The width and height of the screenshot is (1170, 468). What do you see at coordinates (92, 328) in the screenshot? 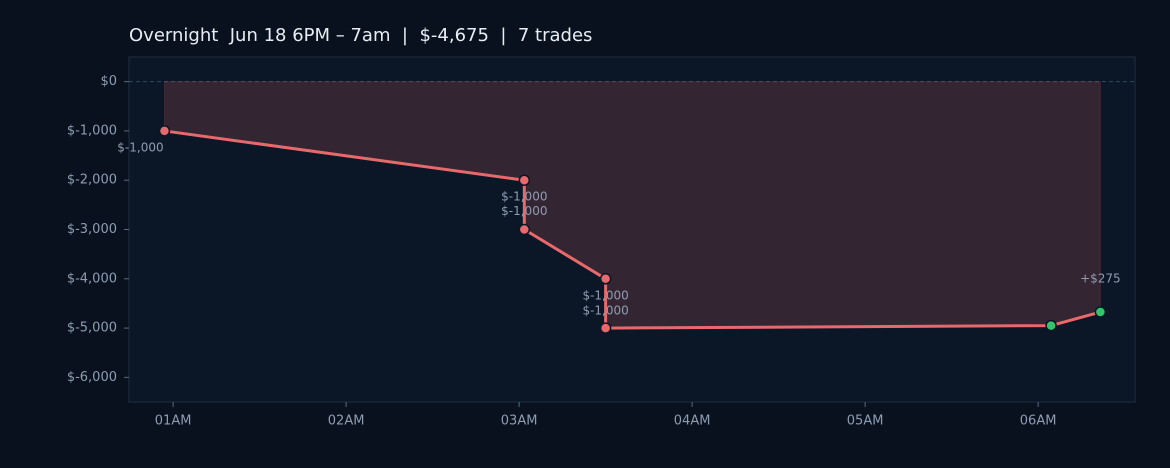
I see `y-tick-label: $-5,000` at bounding box center [92, 328].